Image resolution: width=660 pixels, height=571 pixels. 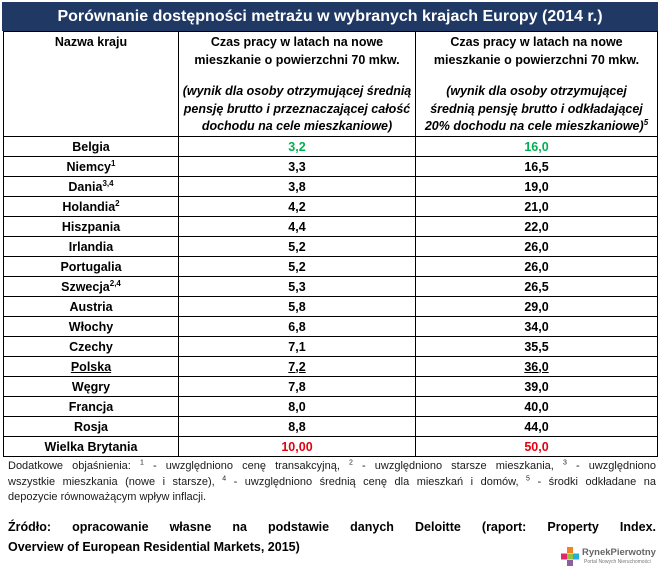 I want to click on column-header-note-text: (wynik dla osoby otrzymującej średnią, so click(x=297, y=91).